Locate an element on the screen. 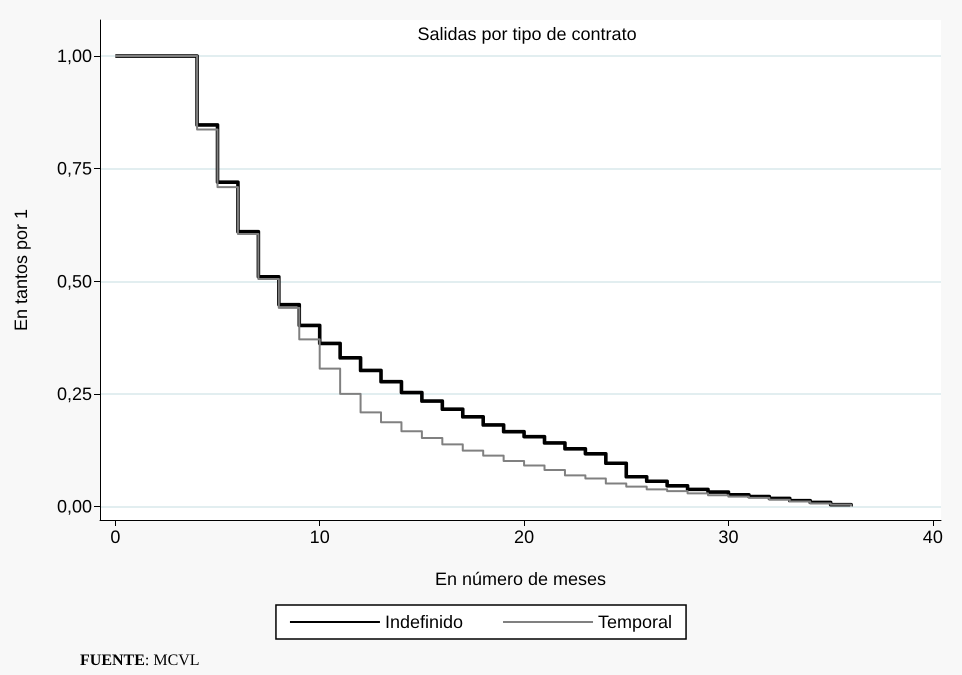 This screenshot has height=675, width=962. source-note: FUENTE: MCVL is located at coordinates (140, 661).